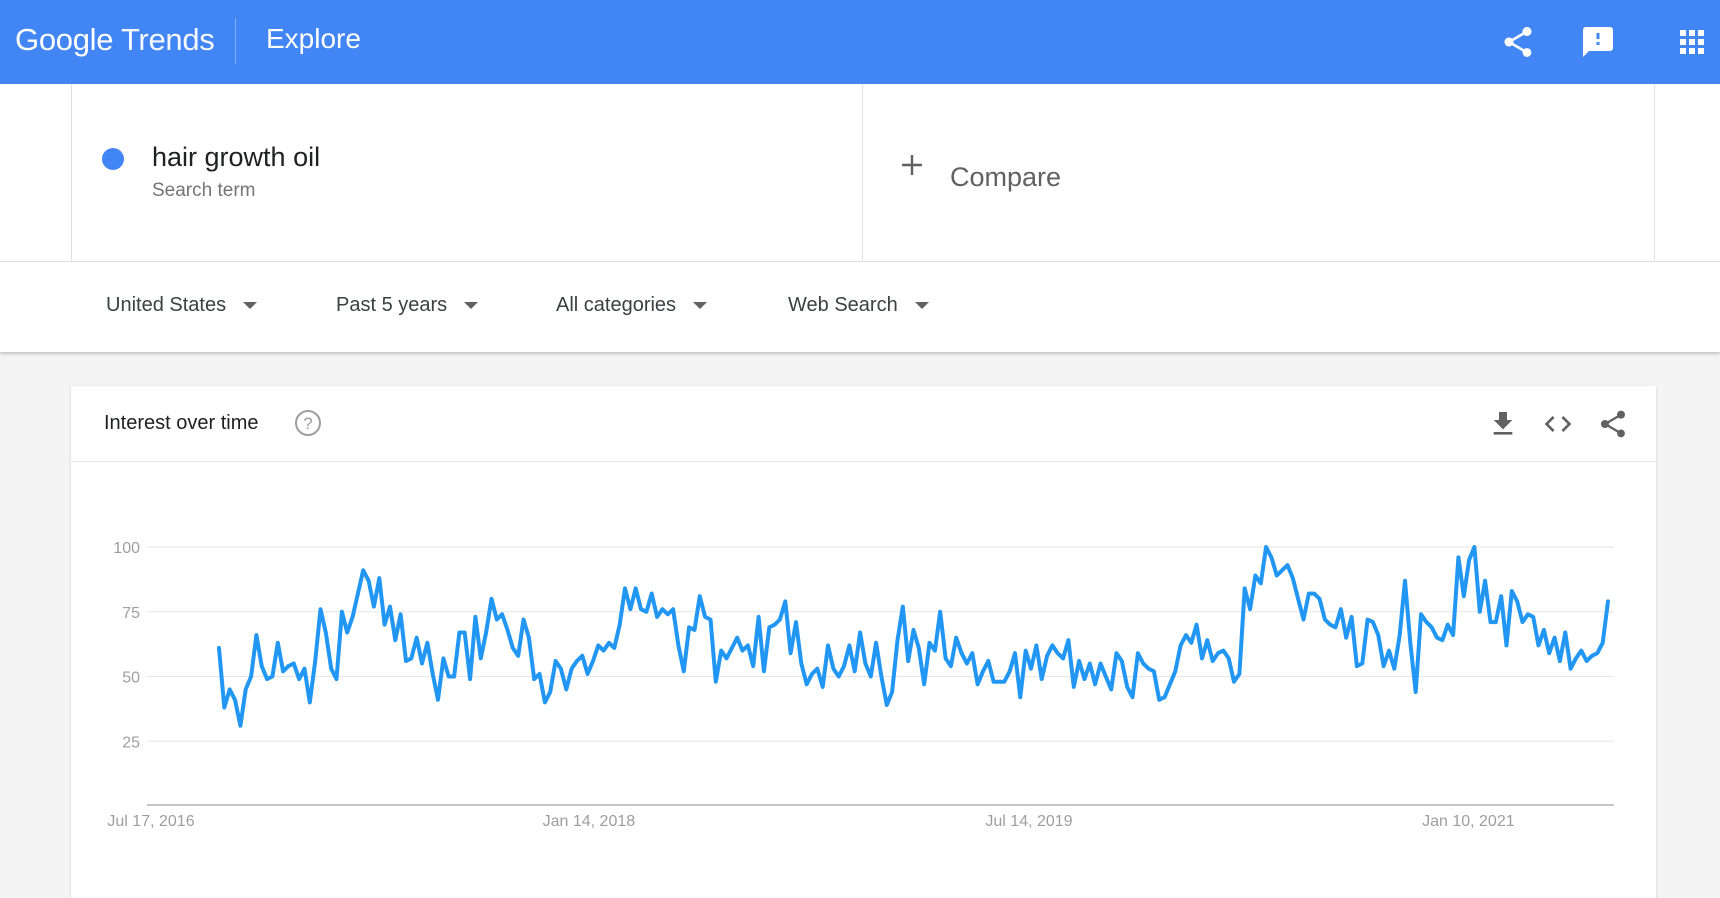 The width and height of the screenshot is (1720, 898). What do you see at coordinates (131, 742) in the screenshot?
I see `y-tick-label: 25` at bounding box center [131, 742].